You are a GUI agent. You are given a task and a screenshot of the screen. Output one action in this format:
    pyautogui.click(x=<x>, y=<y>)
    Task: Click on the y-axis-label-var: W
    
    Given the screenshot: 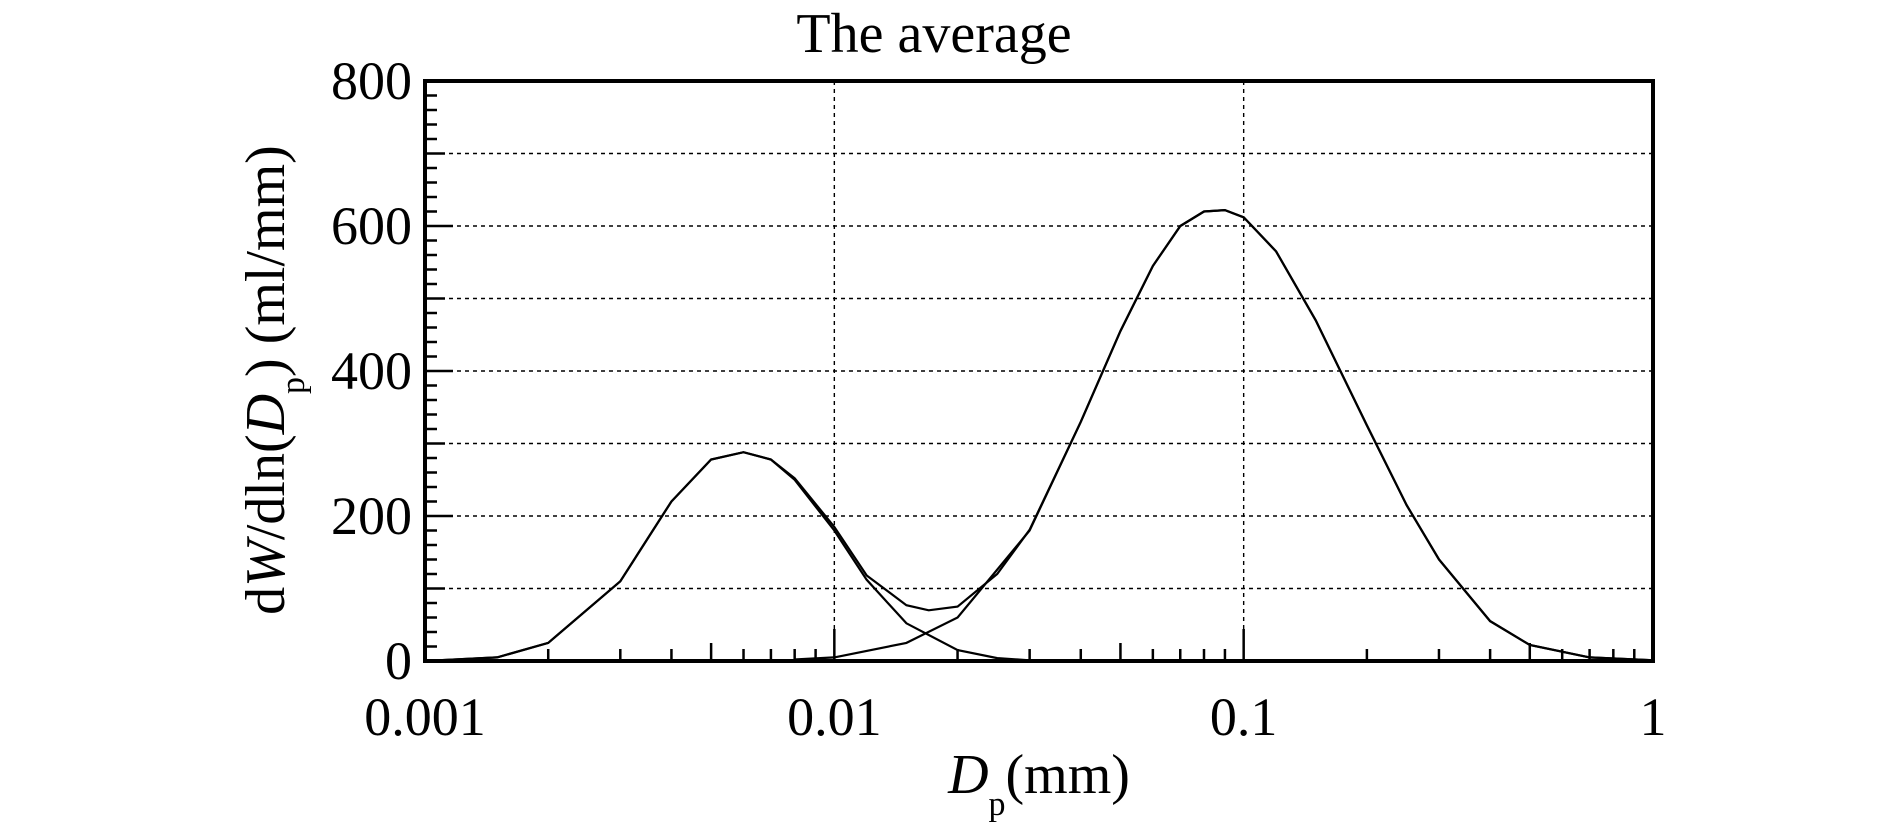 What is the action you would take?
    pyautogui.click(x=266, y=561)
    